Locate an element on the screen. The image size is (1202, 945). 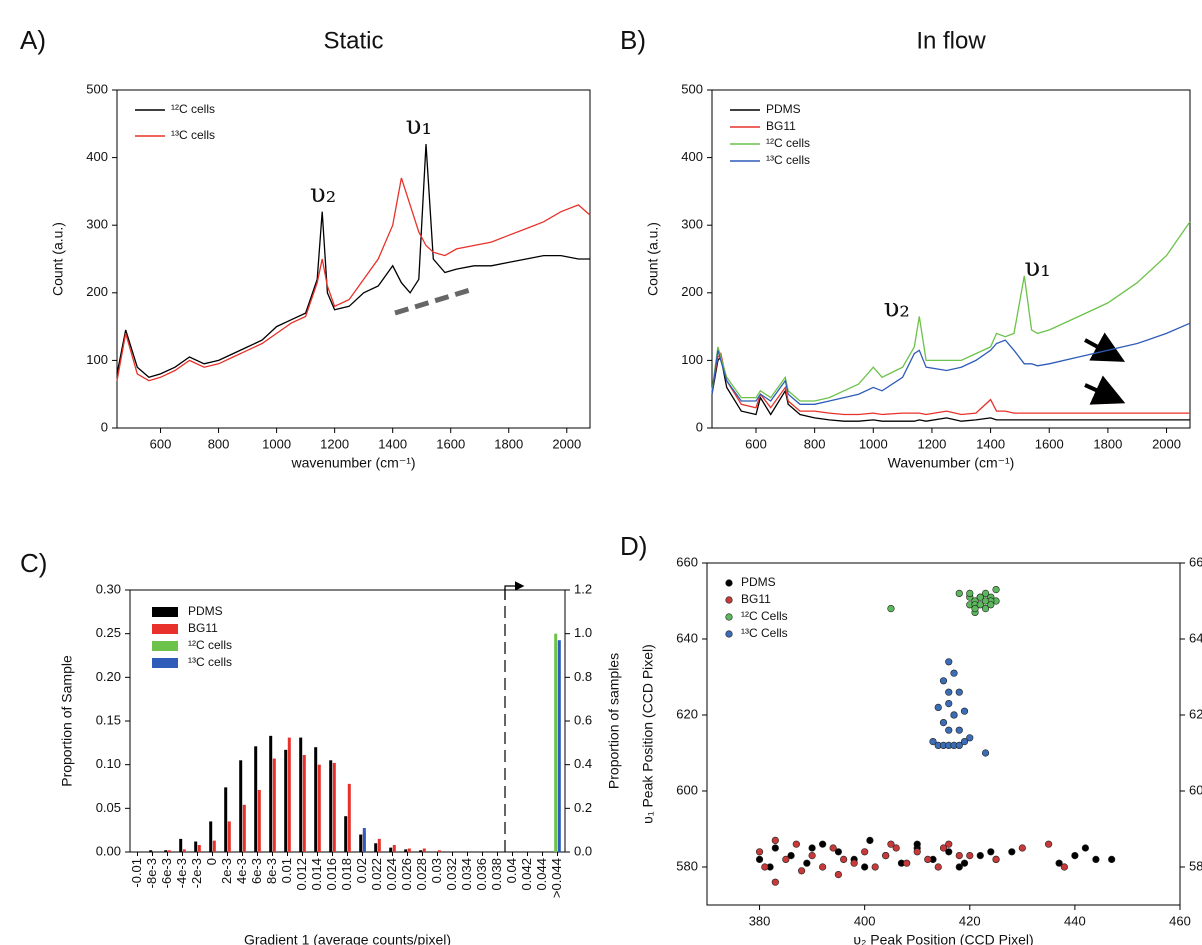
y2-tick-label: 0.4 is located at coordinates (583, 763).